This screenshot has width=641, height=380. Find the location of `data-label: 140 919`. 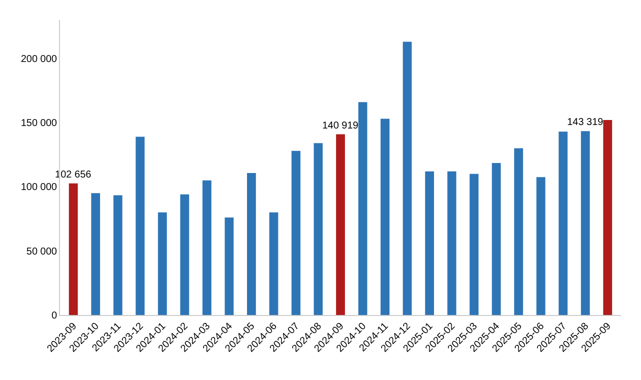

data-label: 140 919 is located at coordinates (340, 126).